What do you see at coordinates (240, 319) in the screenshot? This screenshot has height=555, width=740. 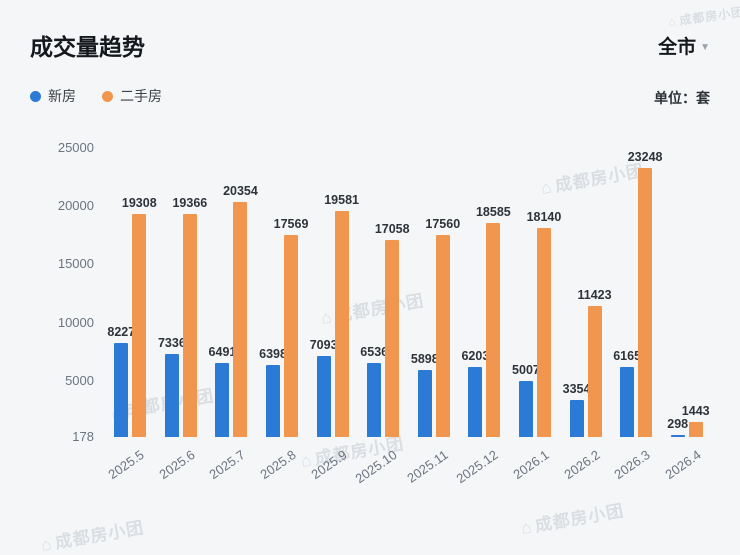 I see `bar-二手房-2025.7` at bounding box center [240, 319].